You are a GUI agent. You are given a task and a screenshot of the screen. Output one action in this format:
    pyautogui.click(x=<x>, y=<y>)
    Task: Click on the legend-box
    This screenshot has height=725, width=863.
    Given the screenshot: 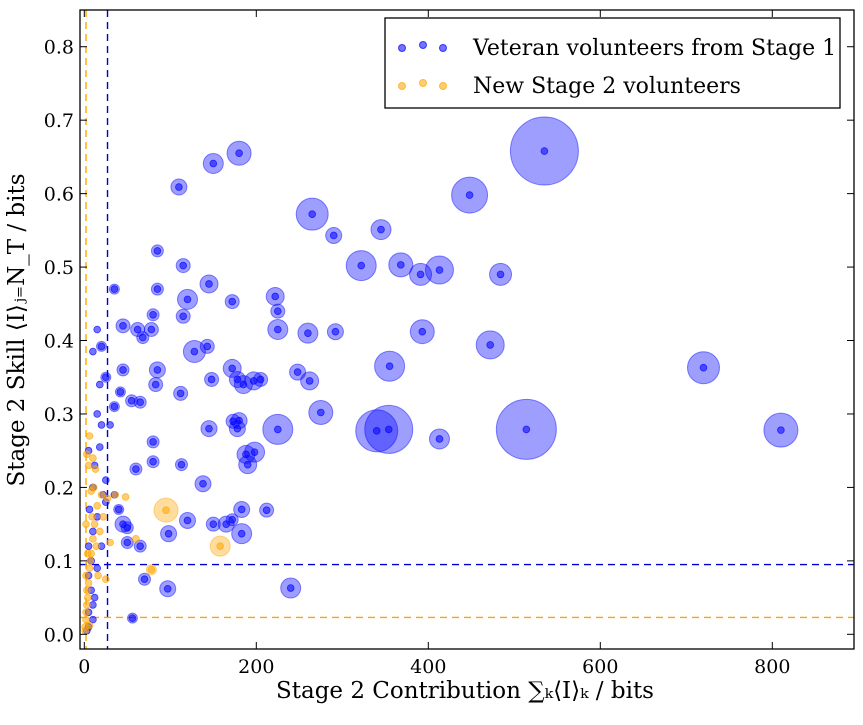 What is the action you would take?
    pyautogui.click(x=612, y=63)
    